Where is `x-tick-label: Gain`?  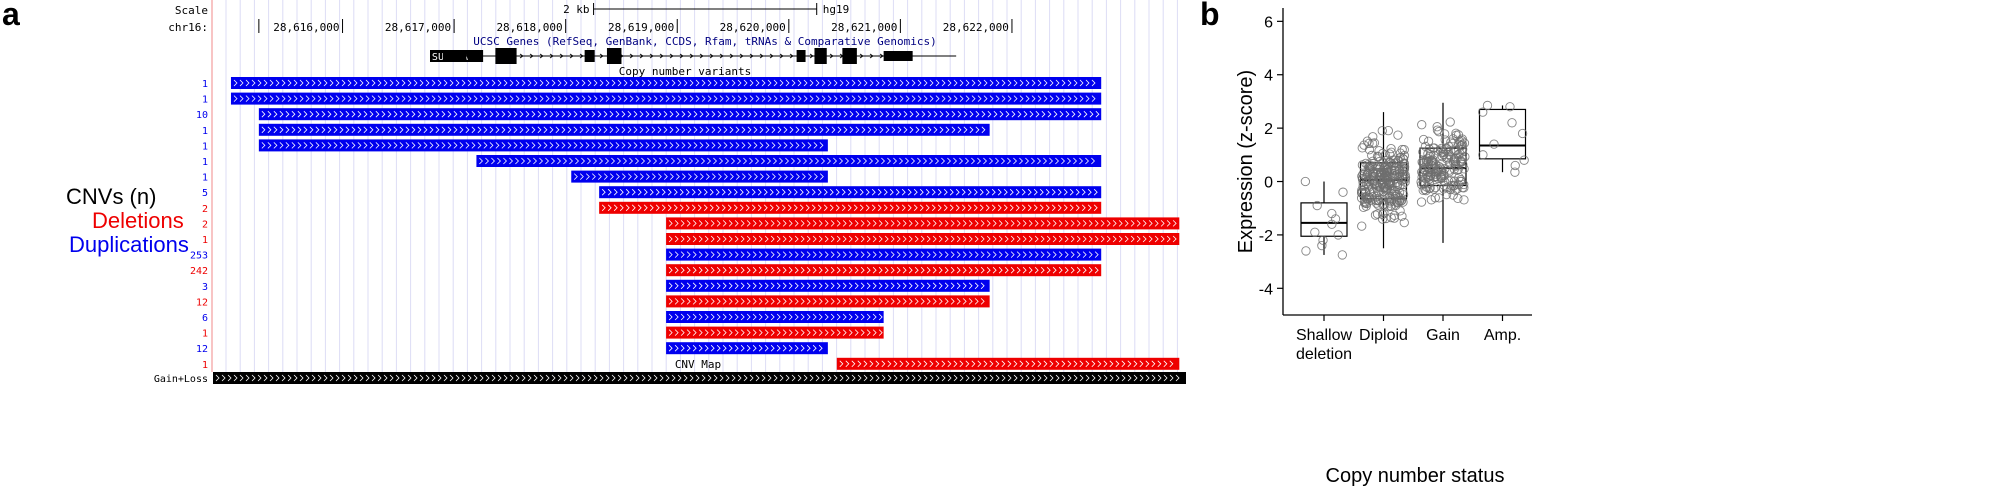
x-tick-label: Gain is located at coordinates (1443, 335).